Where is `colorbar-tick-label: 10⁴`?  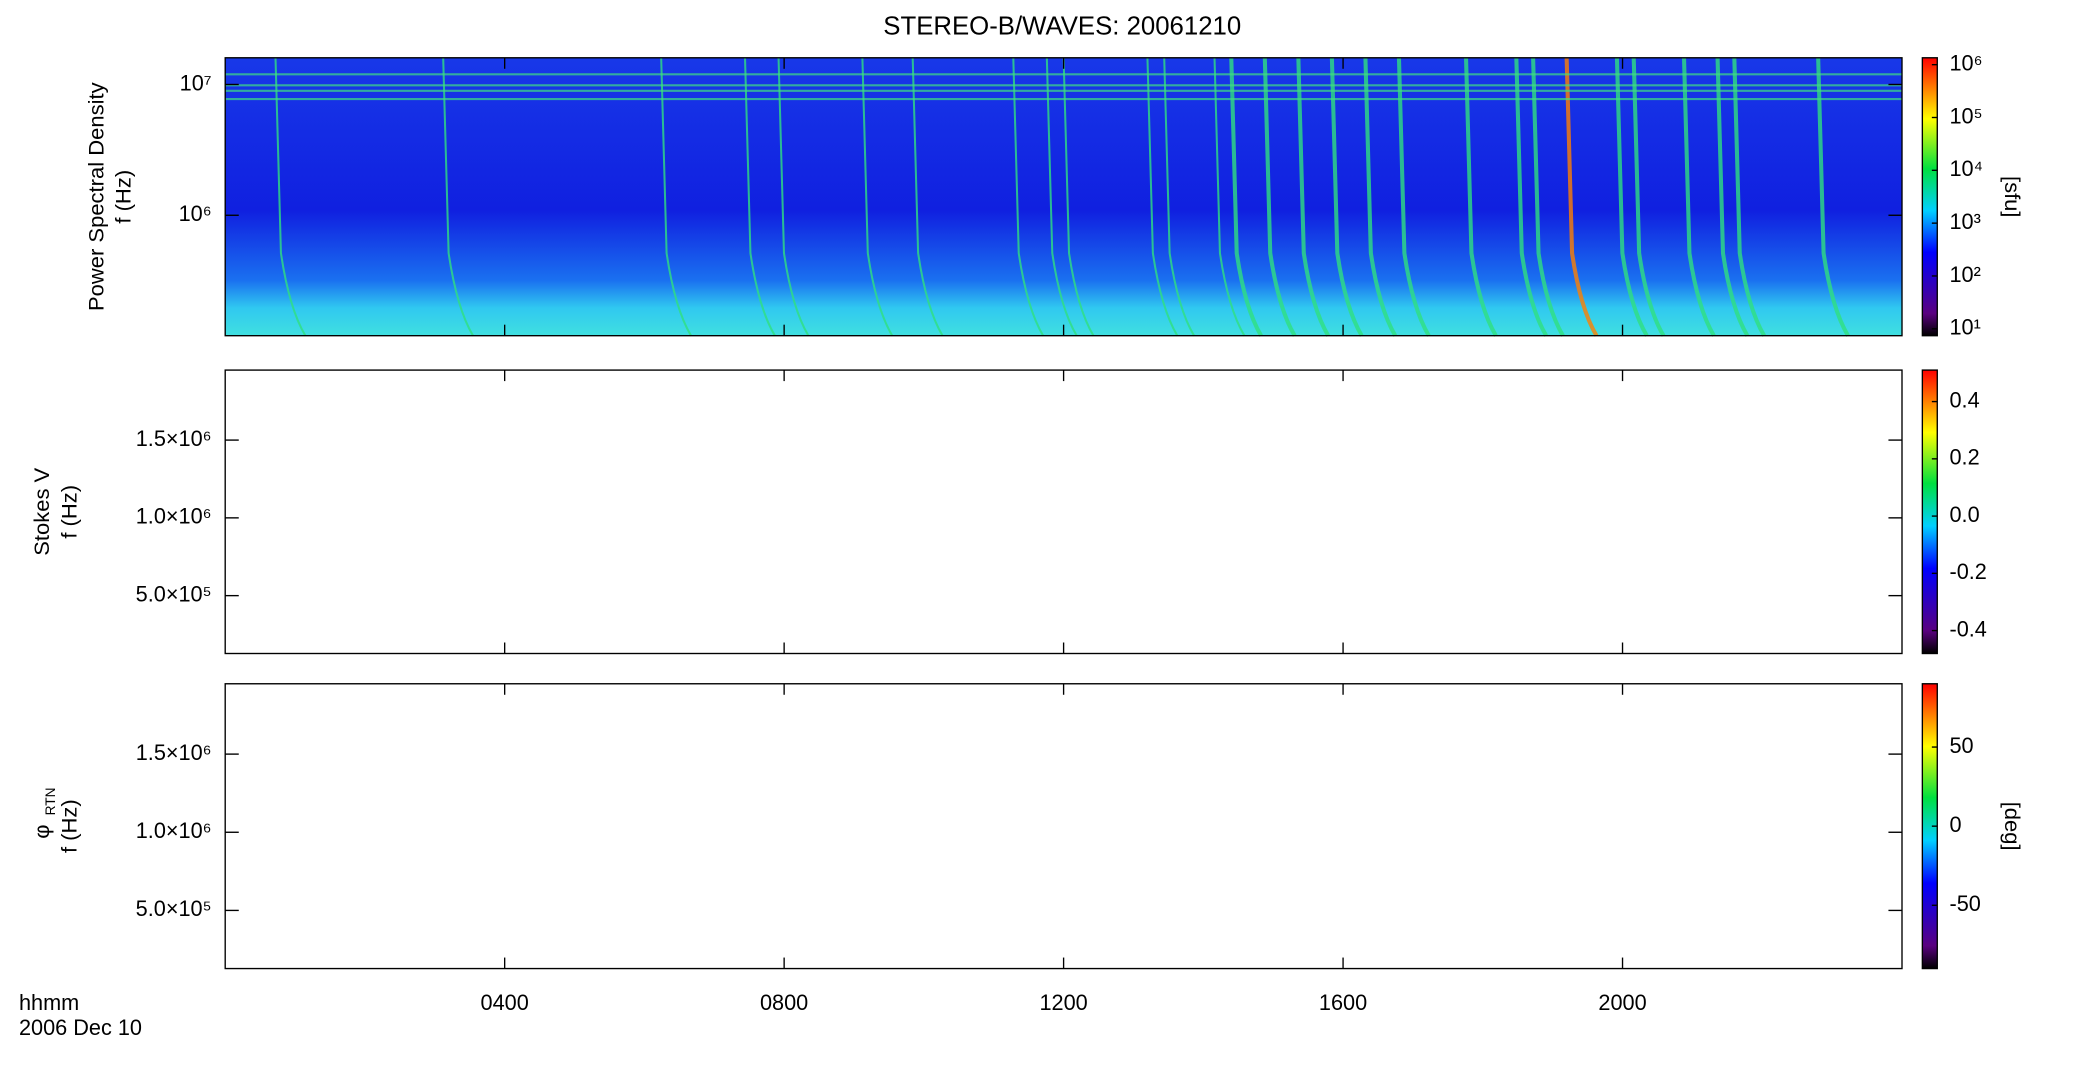
colorbar-tick-label: 10⁴ is located at coordinates (1965, 168).